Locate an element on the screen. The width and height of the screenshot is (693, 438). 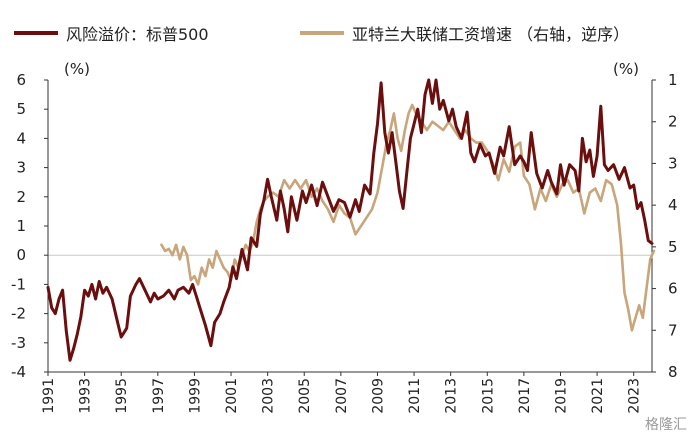
left-axis-tick-labels: -4 -3 -2 -1 0 1 2 3 4 5 6 is located at coordinates (18, 226).